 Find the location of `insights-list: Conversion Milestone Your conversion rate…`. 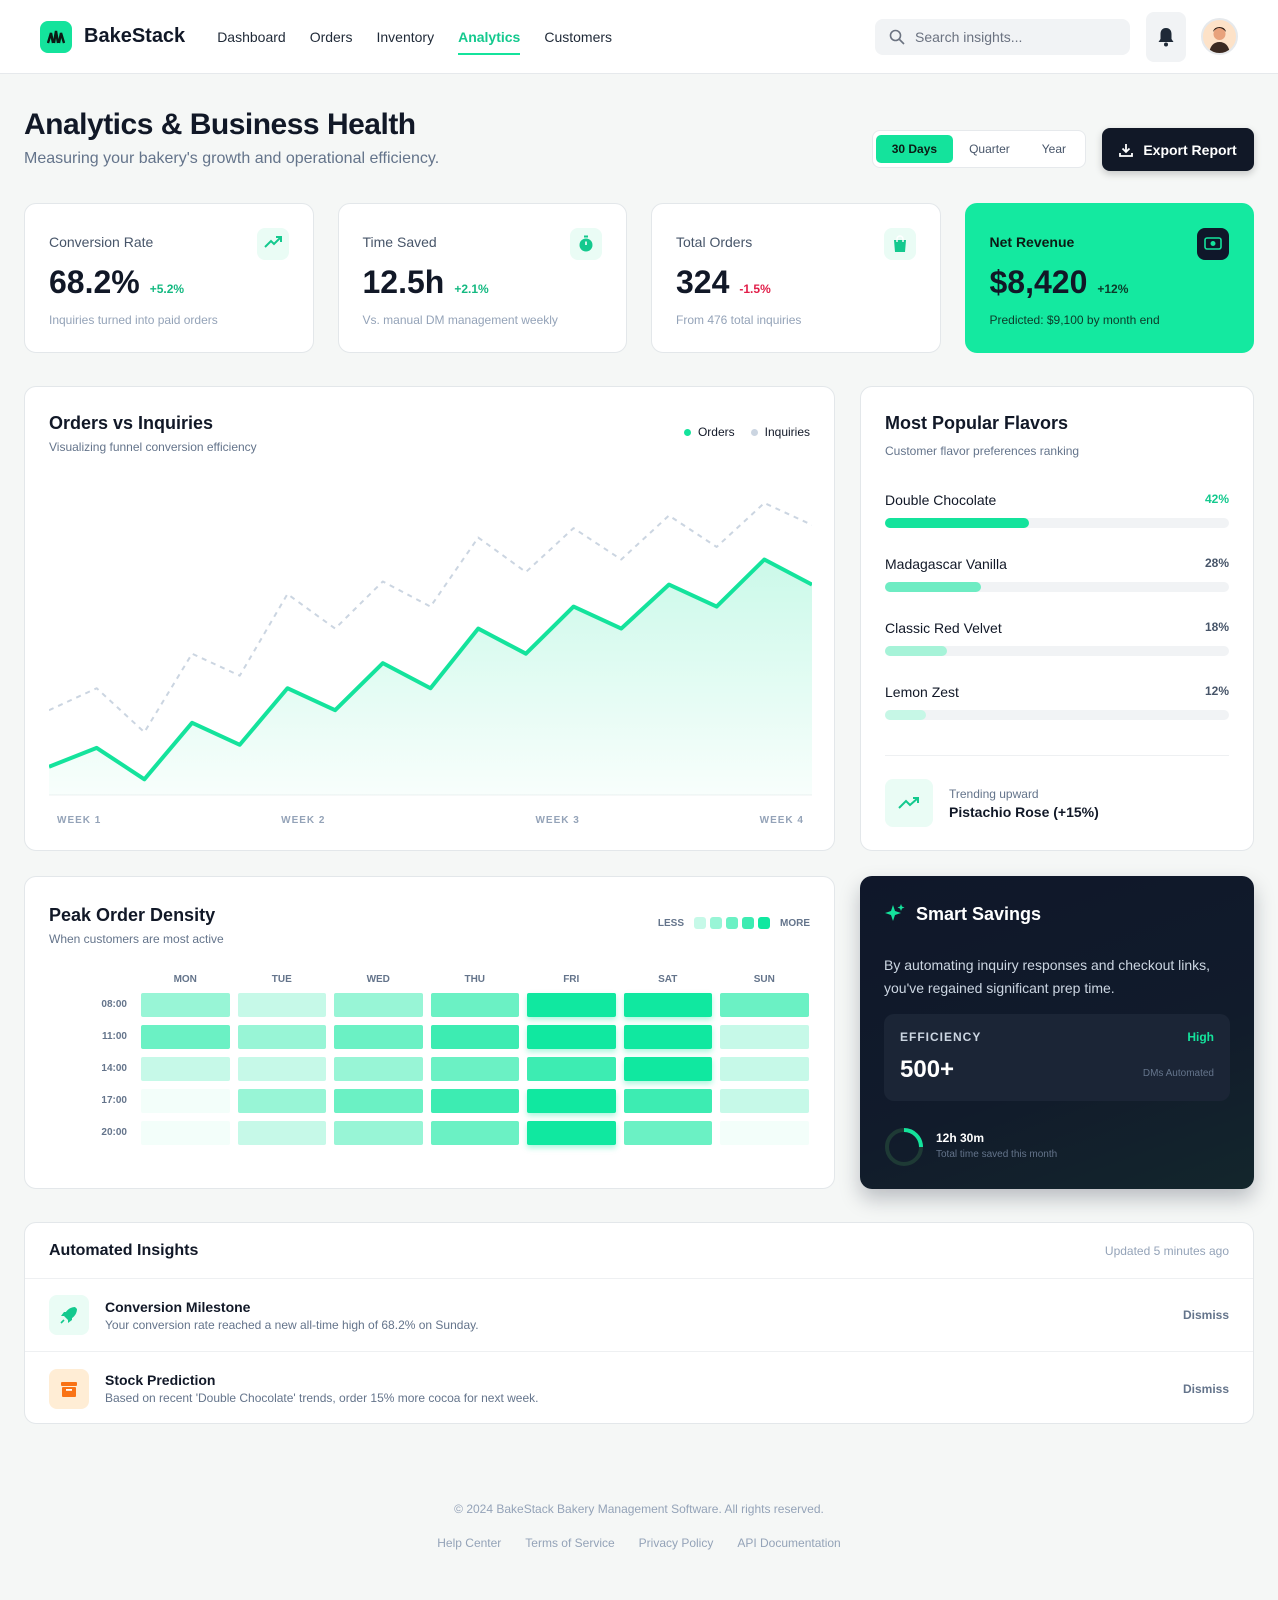

insights-list: Conversion Milestone Your conversion rate… is located at coordinates (639, 1352).